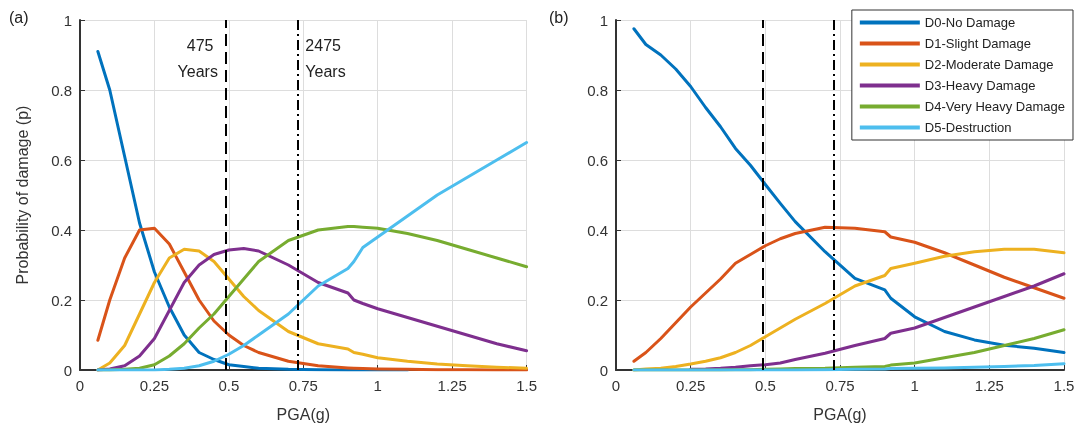 Image resolution: width=1081 pixels, height=438 pixels. Describe the element at coordinates (197, 58) in the screenshot. I see `ref-line-label: 475 Years` at that location.